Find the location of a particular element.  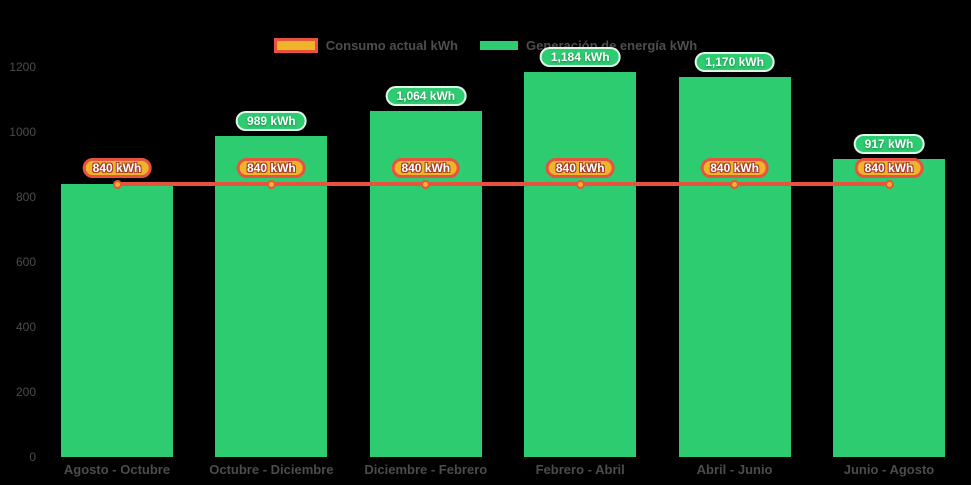

consumption-line is located at coordinates (503, 184).